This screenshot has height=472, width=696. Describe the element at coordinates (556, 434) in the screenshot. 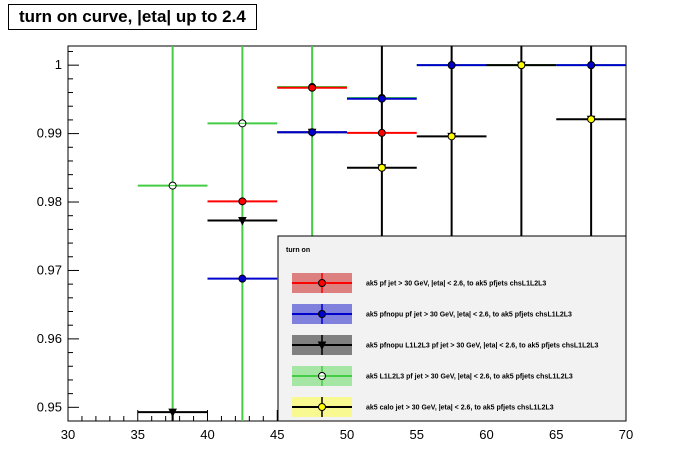

I see `x-tick-label: 65` at that location.